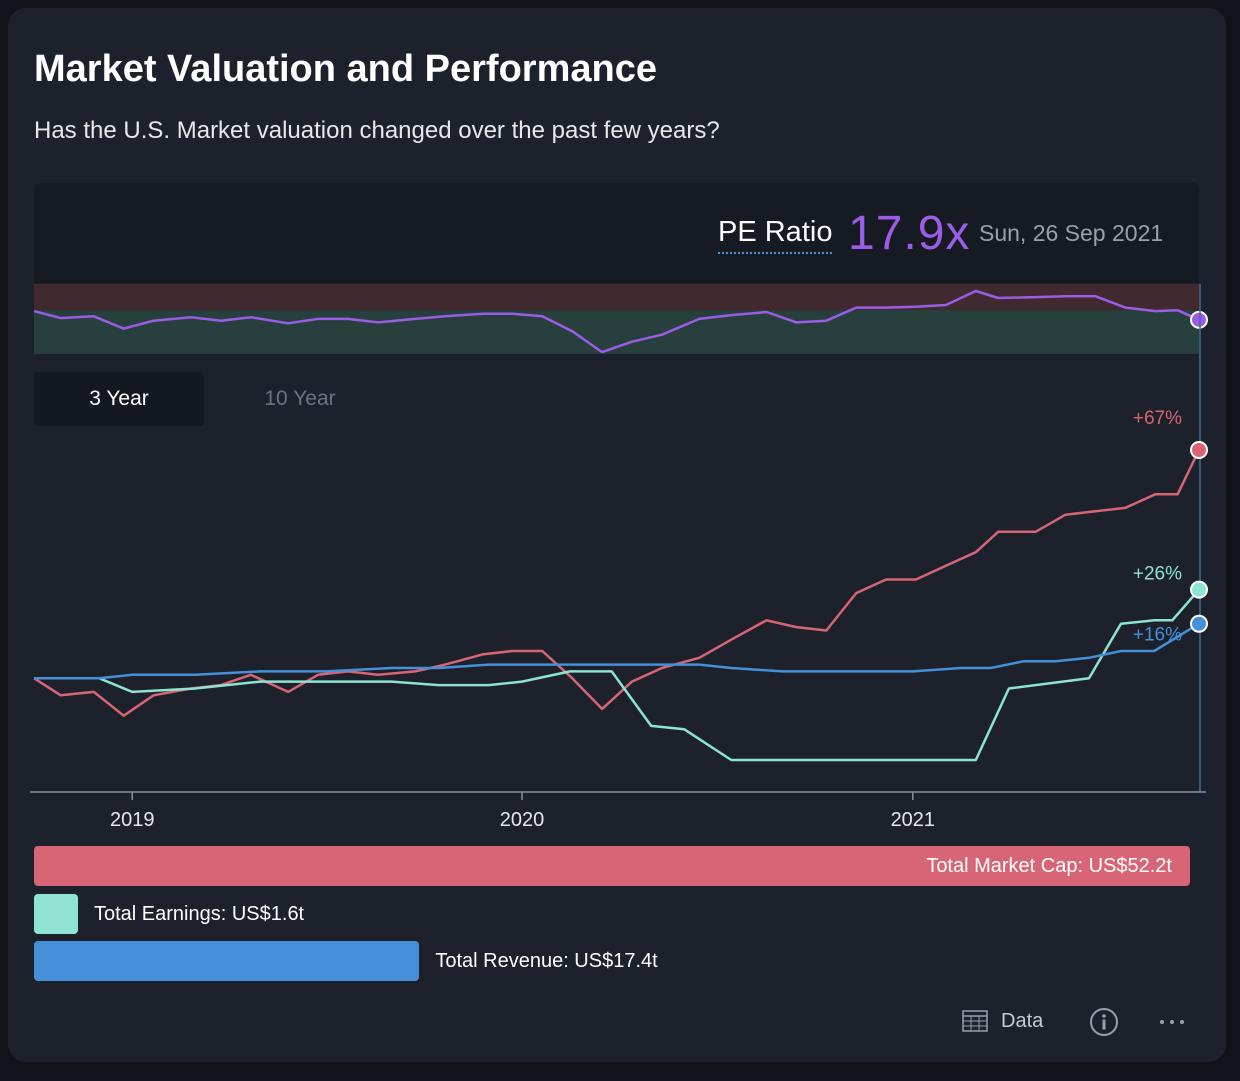 The width and height of the screenshot is (1240, 1081). I want to click on total-market-cap-marker, so click(1199, 450).